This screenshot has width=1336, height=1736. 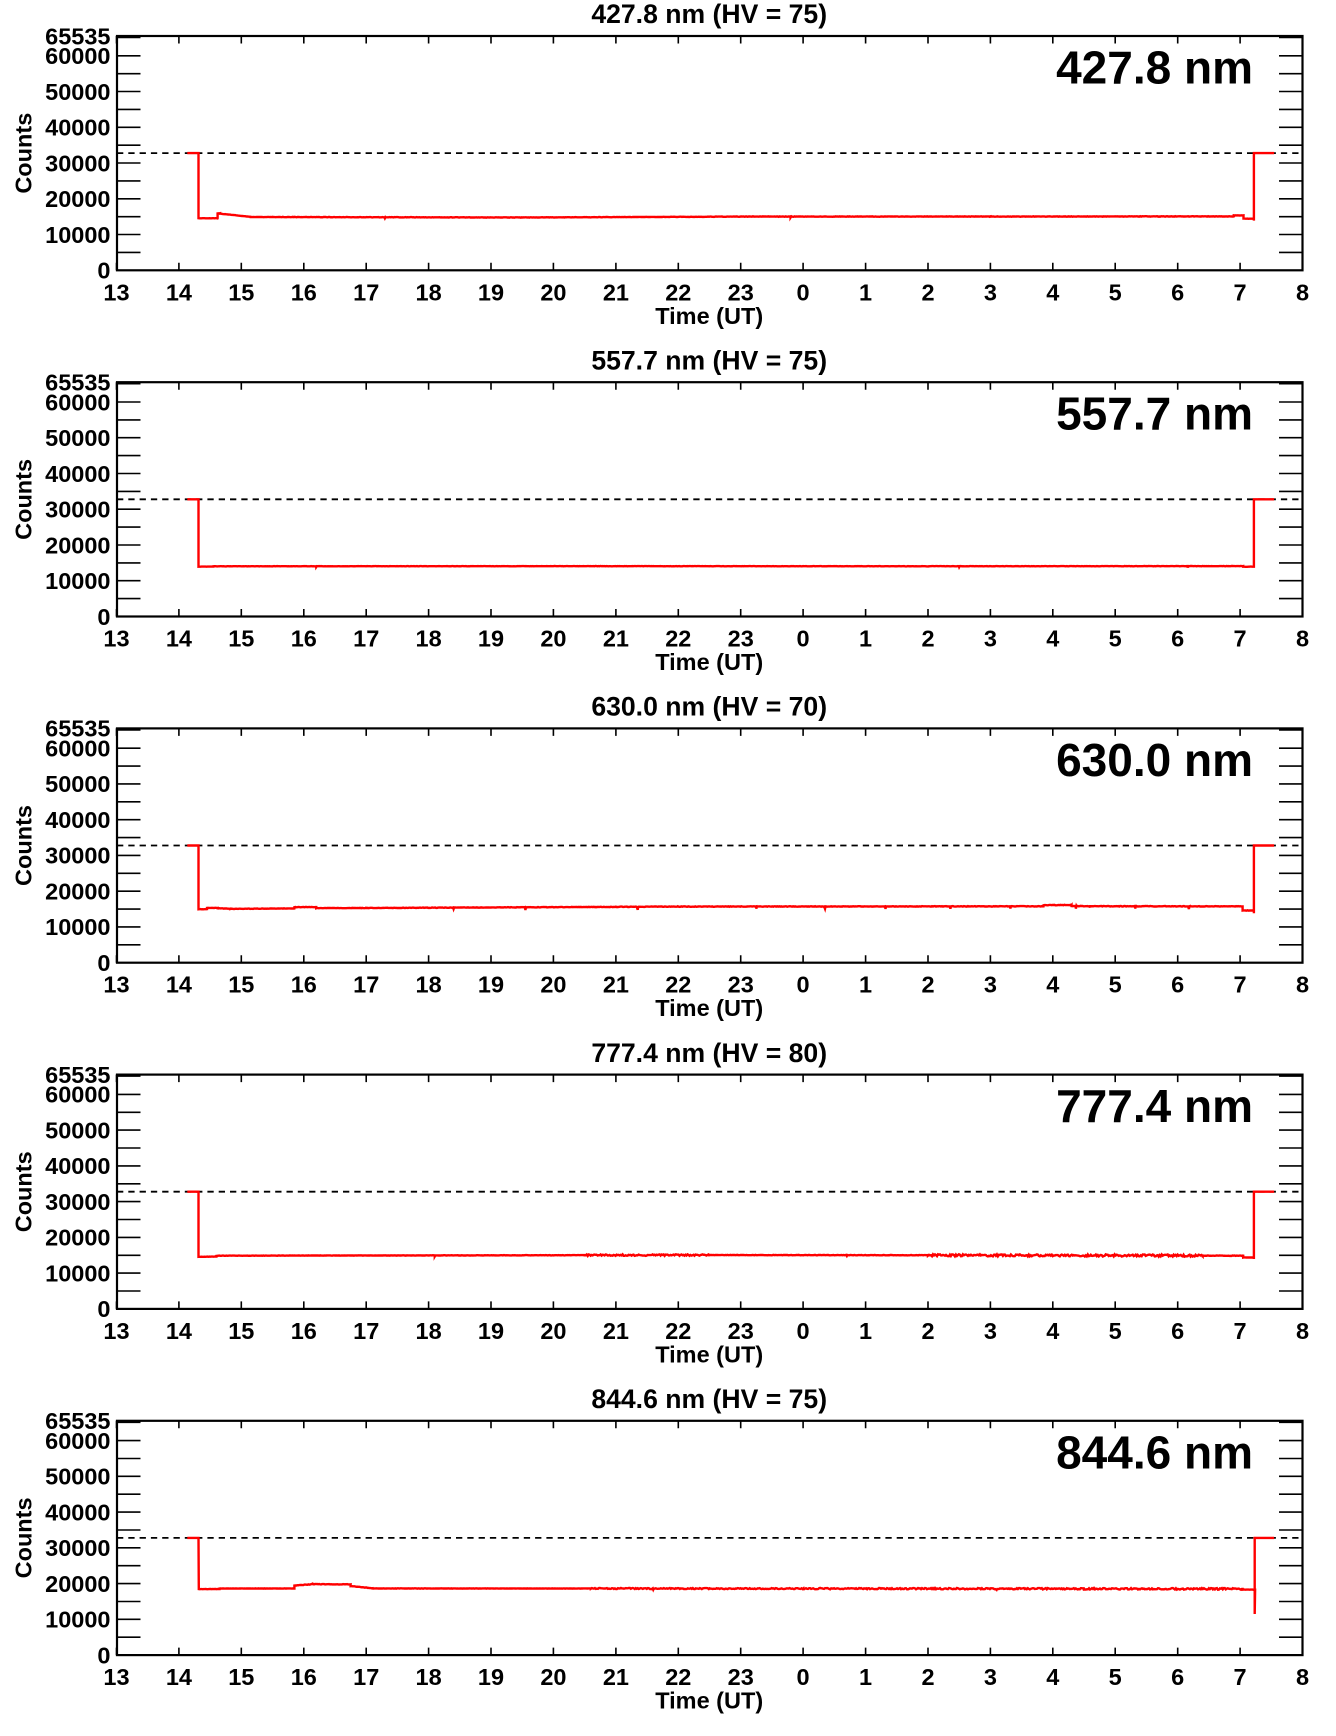 What do you see at coordinates (491, 639) in the screenshot?
I see `svg-text: 19` at bounding box center [491, 639].